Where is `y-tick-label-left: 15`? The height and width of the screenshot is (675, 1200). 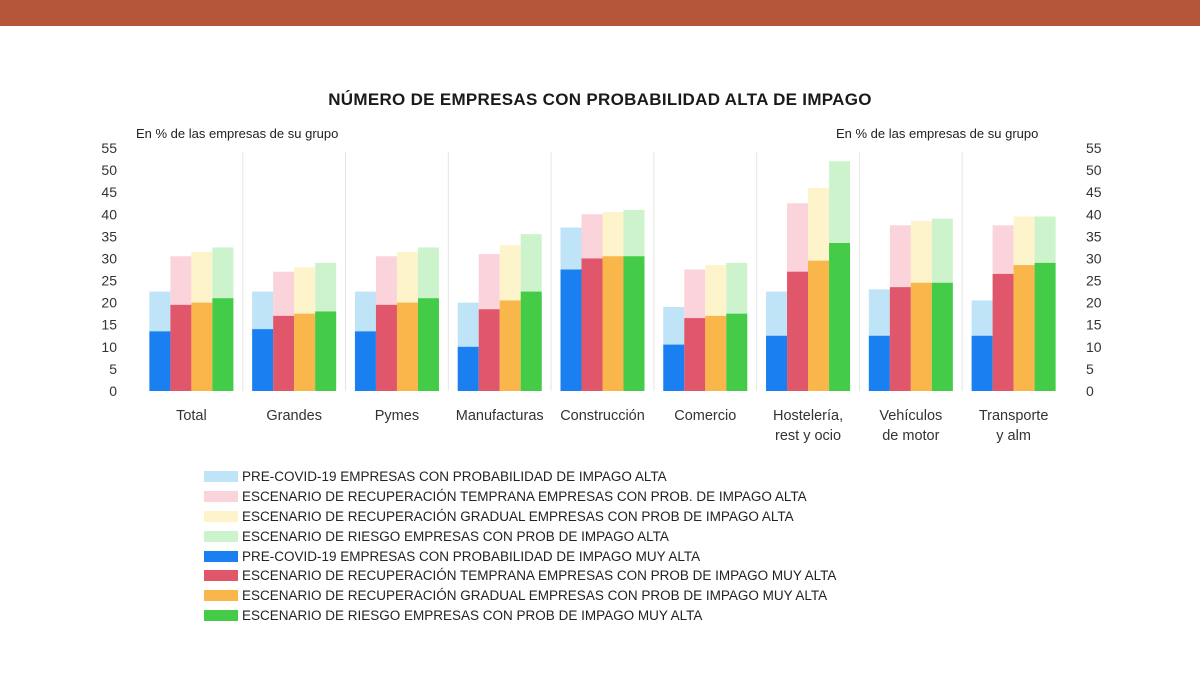
y-tick-label-left: 15 is located at coordinates (109, 325).